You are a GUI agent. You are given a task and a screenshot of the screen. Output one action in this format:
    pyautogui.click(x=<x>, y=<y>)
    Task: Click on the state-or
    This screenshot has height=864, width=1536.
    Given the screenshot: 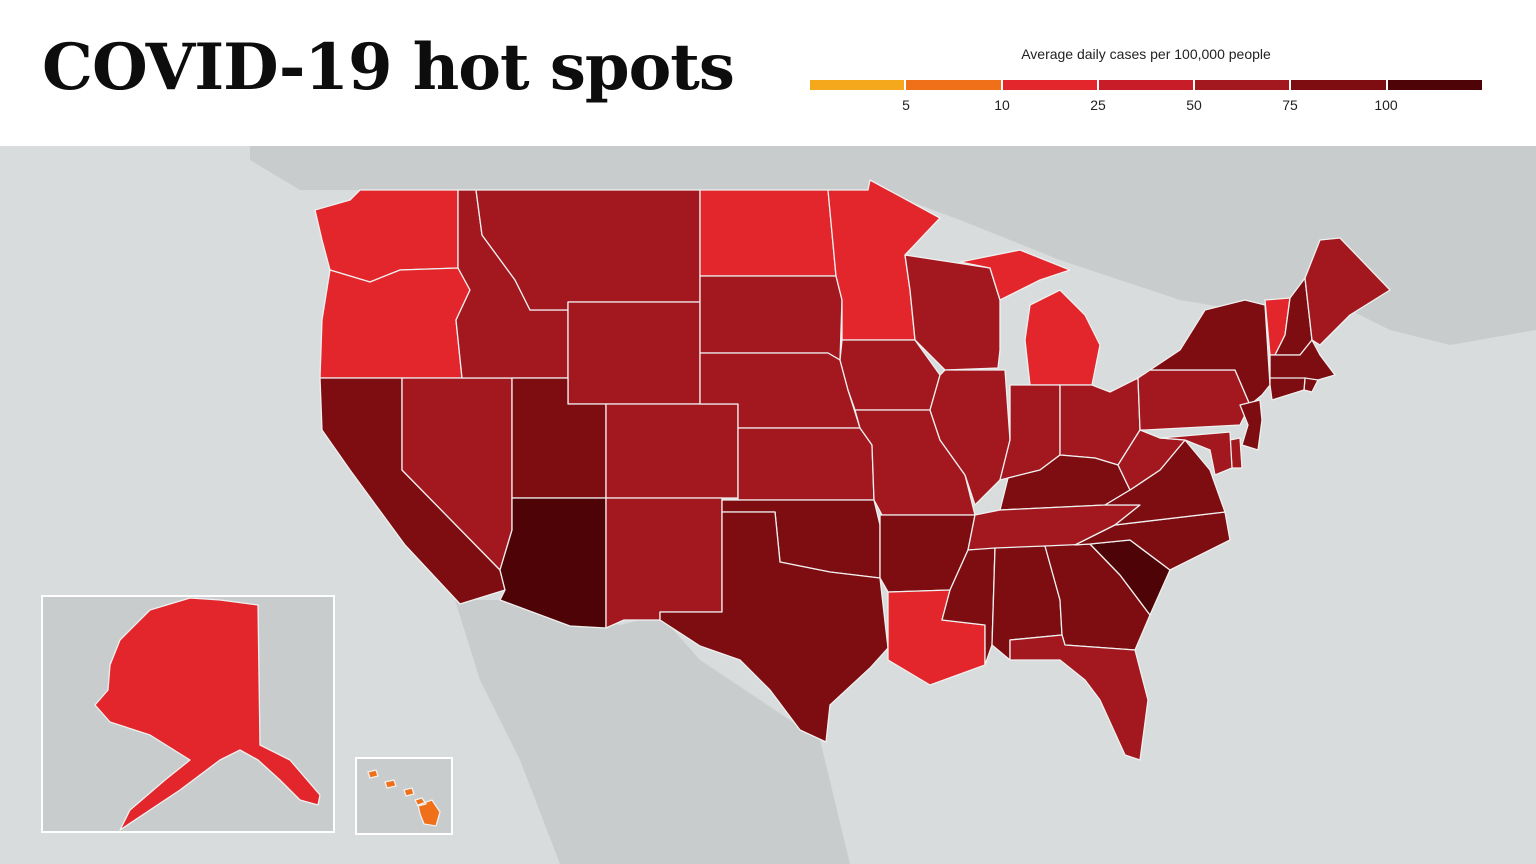 What is the action you would take?
    pyautogui.click(x=395, y=323)
    